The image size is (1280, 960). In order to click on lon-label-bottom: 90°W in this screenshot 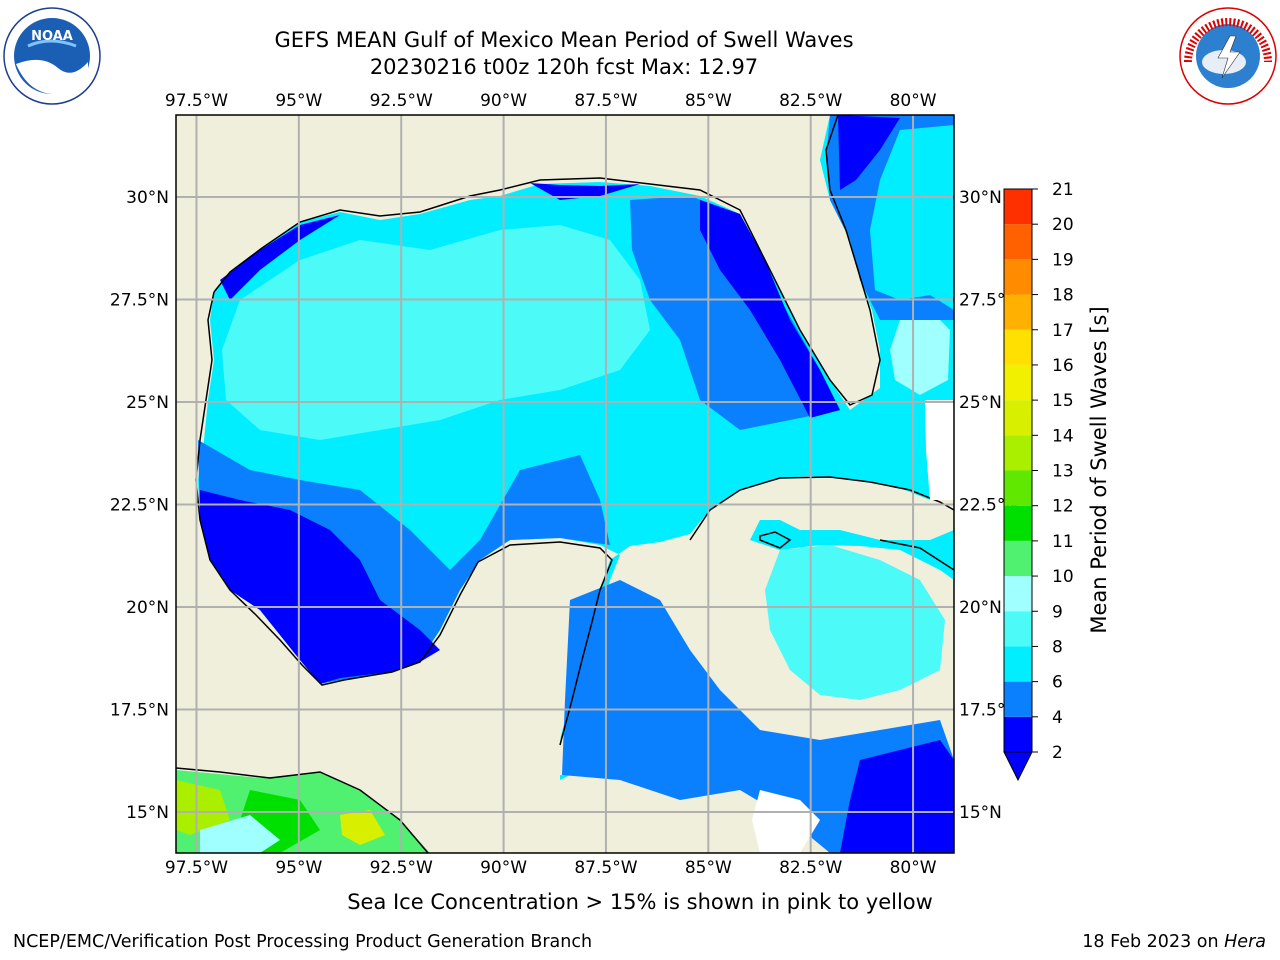, I will do `click(503, 868)`.